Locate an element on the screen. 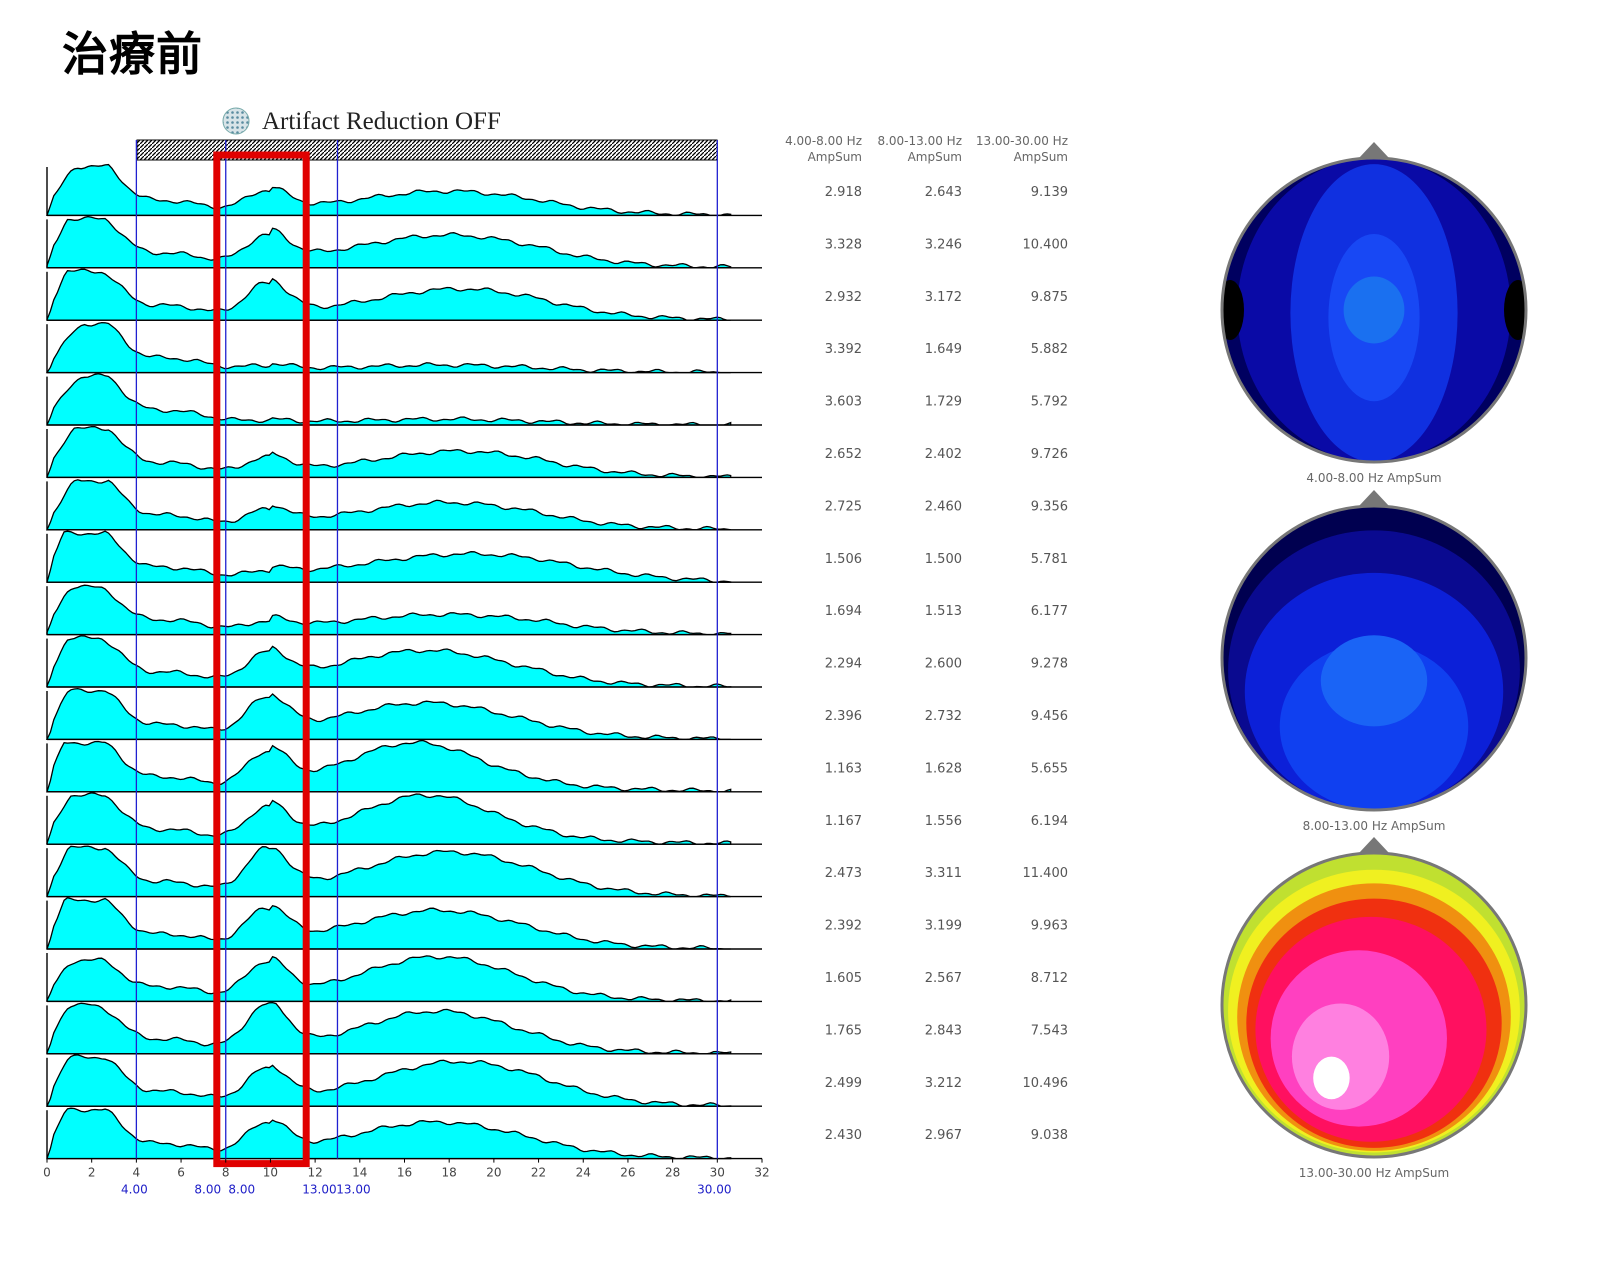 The image size is (1600, 1271). topomap-2: 8.00-13.00 Hz AmpSum is located at coordinates (1374, 661).